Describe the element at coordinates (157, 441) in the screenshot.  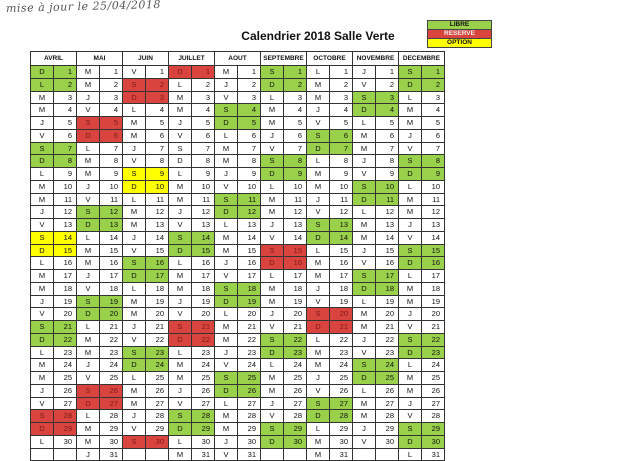
I see `day-number-cell: 30` at that location.